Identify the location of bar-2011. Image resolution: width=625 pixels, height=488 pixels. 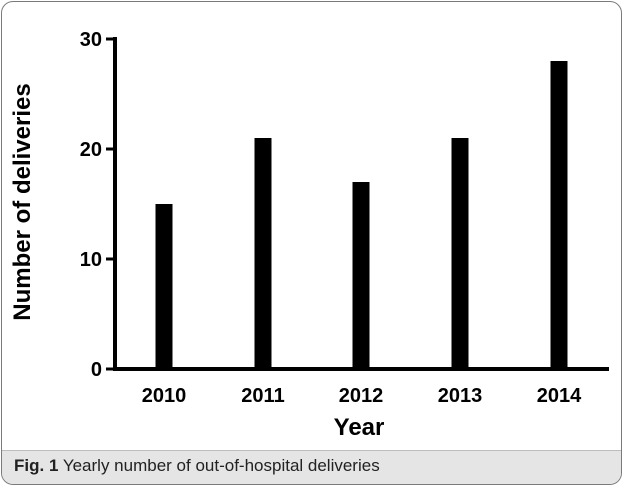
(263, 253).